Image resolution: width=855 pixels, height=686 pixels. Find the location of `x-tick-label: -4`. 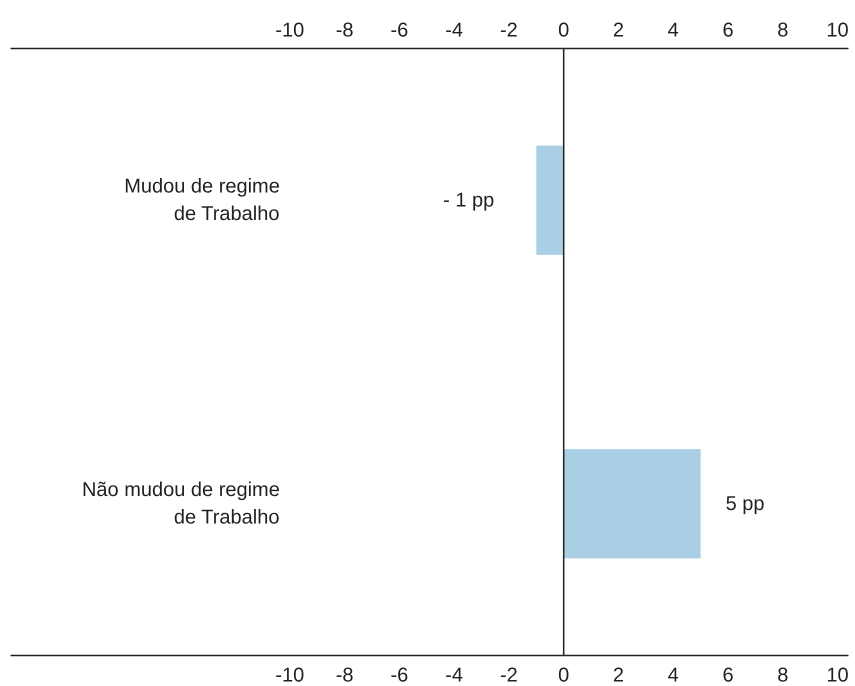

x-tick-label: -4 is located at coordinates (454, 31).